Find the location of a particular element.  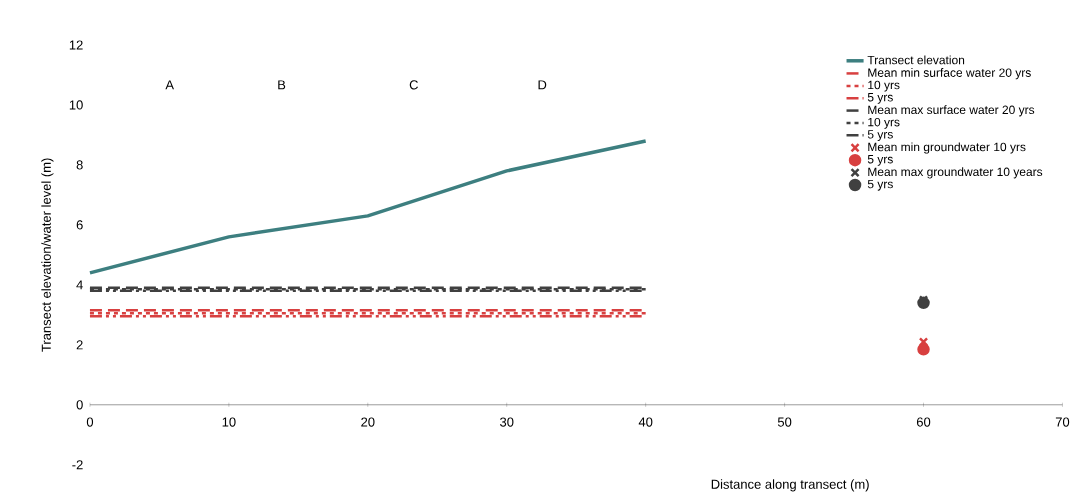

x-tick-label: 30 is located at coordinates (507, 422).